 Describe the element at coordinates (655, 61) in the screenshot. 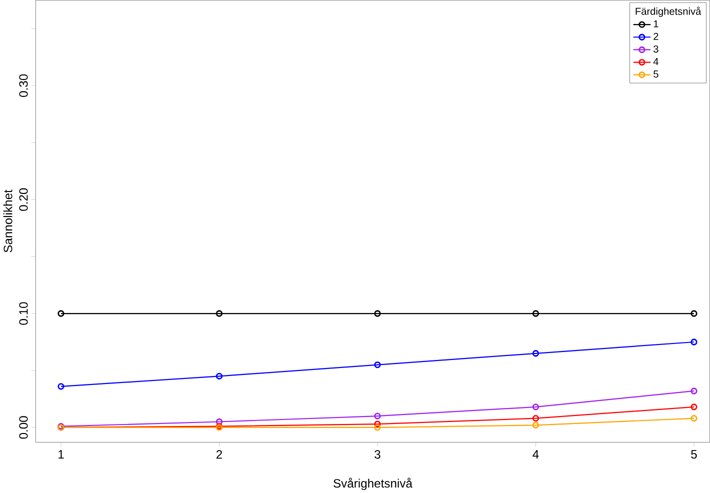

I see `legend-label: 4` at that location.